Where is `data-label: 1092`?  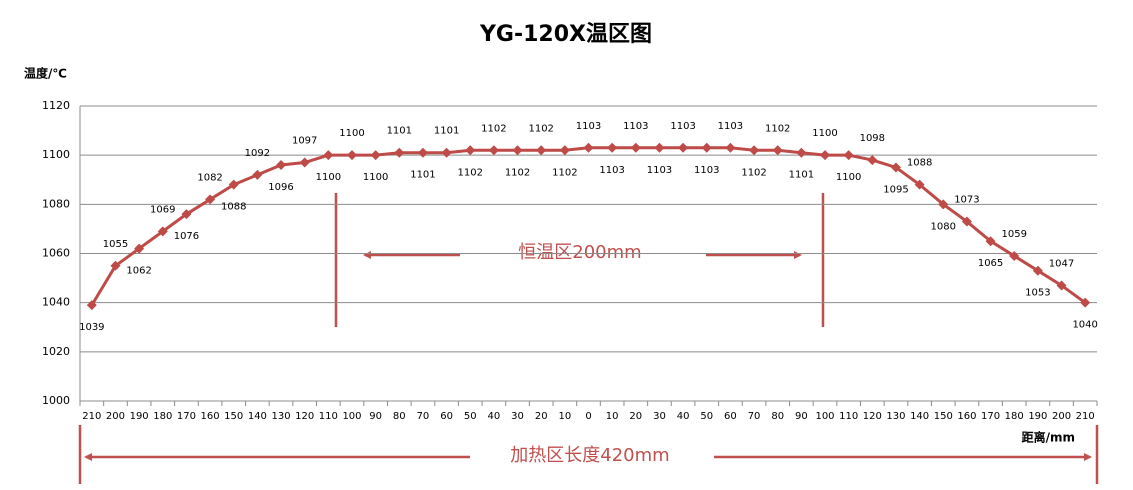 data-label: 1092 is located at coordinates (257, 153).